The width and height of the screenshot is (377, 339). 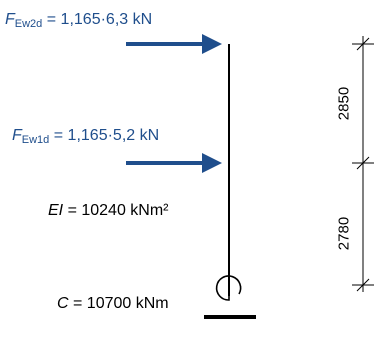 What do you see at coordinates (228, 288) in the screenshot?
I see `rotational-spring-icon` at bounding box center [228, 288].